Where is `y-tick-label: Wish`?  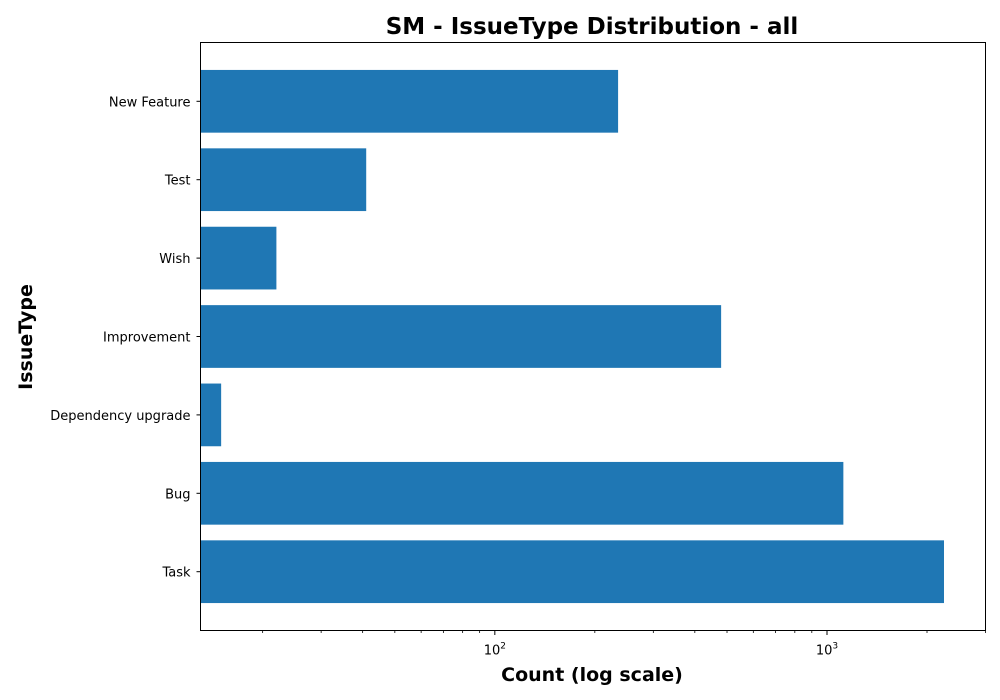 y-tick-label: Wish is located at coordinates (174, 259).